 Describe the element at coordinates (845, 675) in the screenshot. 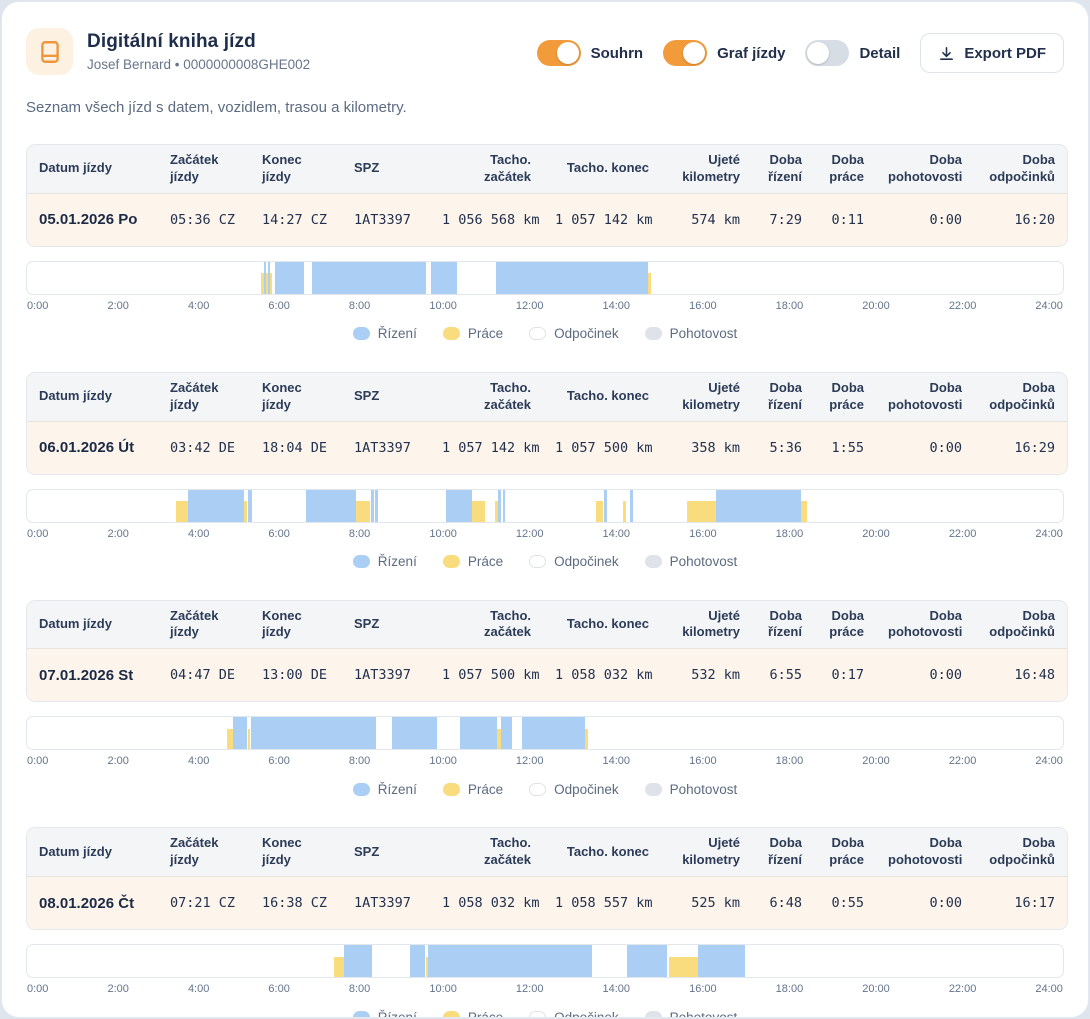

I see `trip-cell: 0:17` at that location.